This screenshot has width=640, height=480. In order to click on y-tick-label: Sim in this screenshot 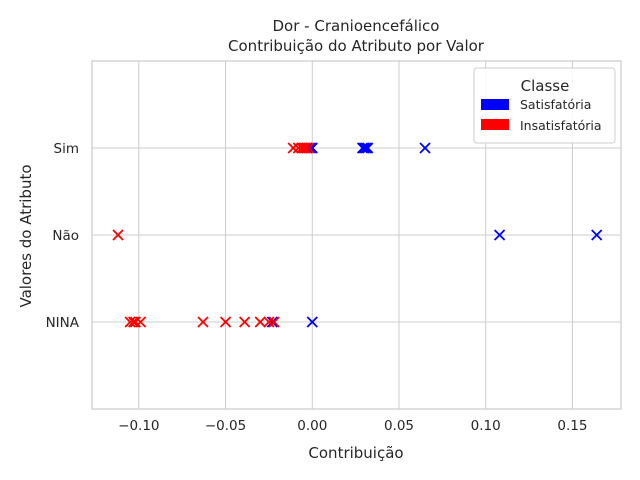, I will do `click(66, 149)`.